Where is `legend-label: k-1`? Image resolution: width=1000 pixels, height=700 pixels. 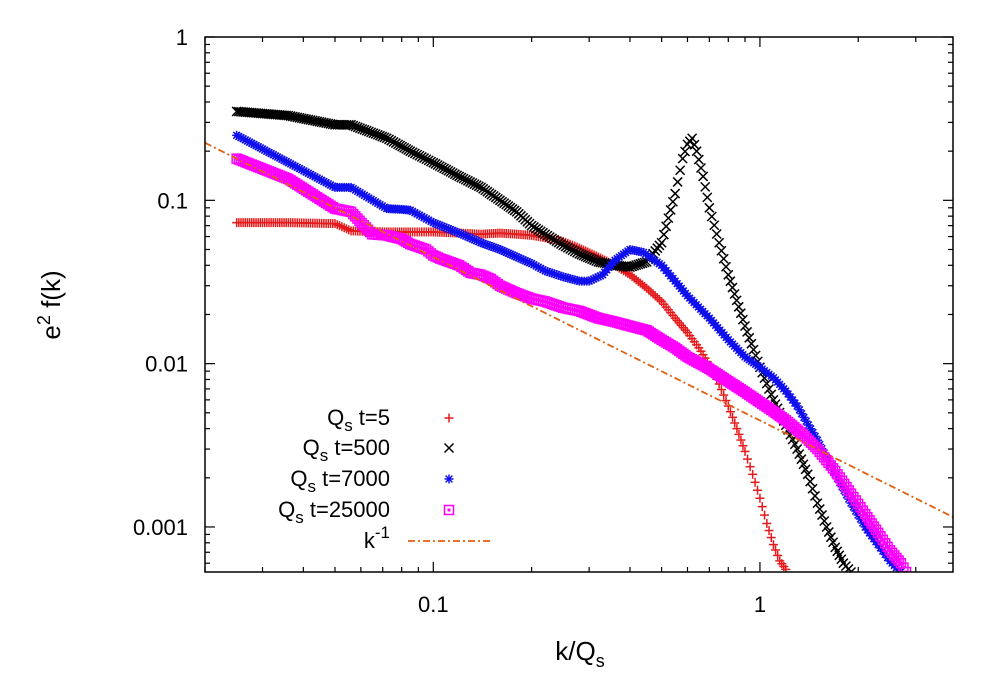
legend-label: k-1 is located at coordinates (377, 538).